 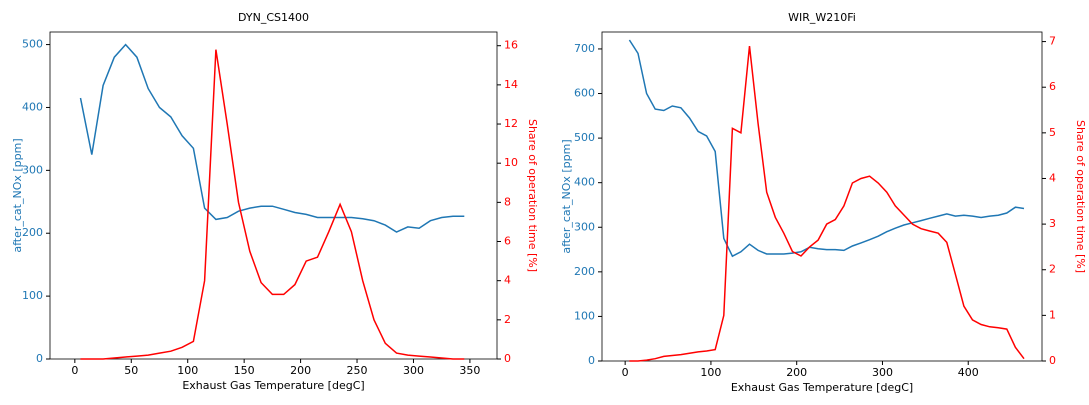 I want to click on y2-tick-label: 16, so click(x=511, y=45).